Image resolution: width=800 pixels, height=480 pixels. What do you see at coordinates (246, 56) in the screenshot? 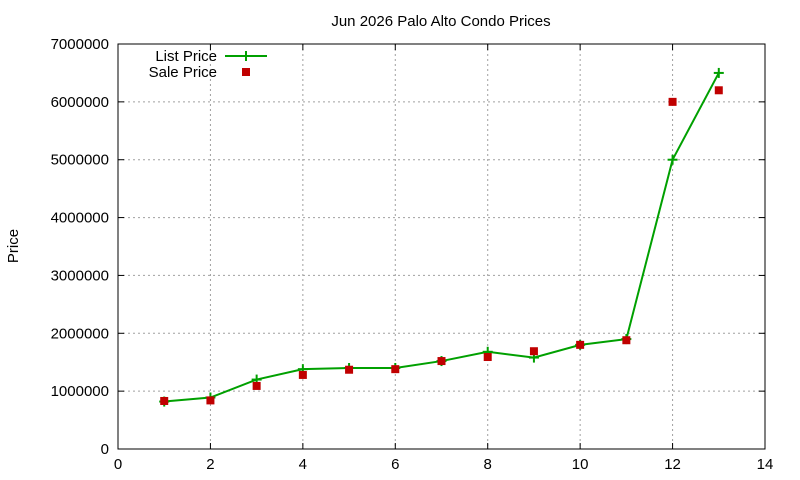
I see `legend-plus-marker` at bounding box center [246, 56].